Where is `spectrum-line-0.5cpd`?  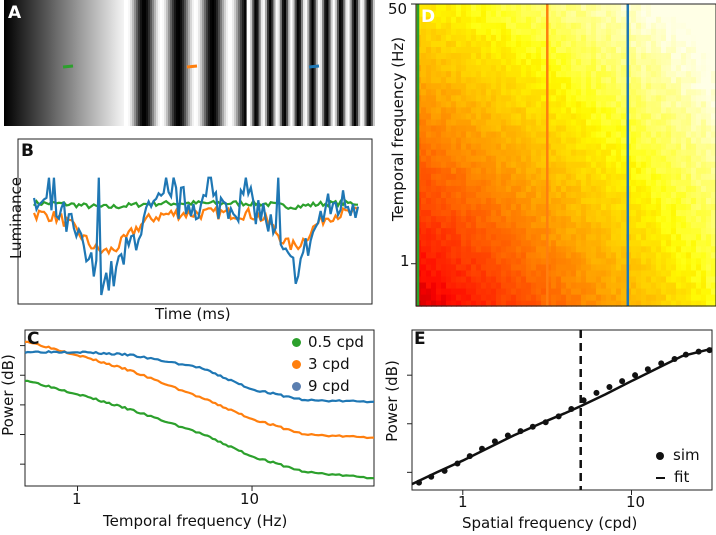 spectrum-line-0.5cpd is located at coordinates (199, 429).